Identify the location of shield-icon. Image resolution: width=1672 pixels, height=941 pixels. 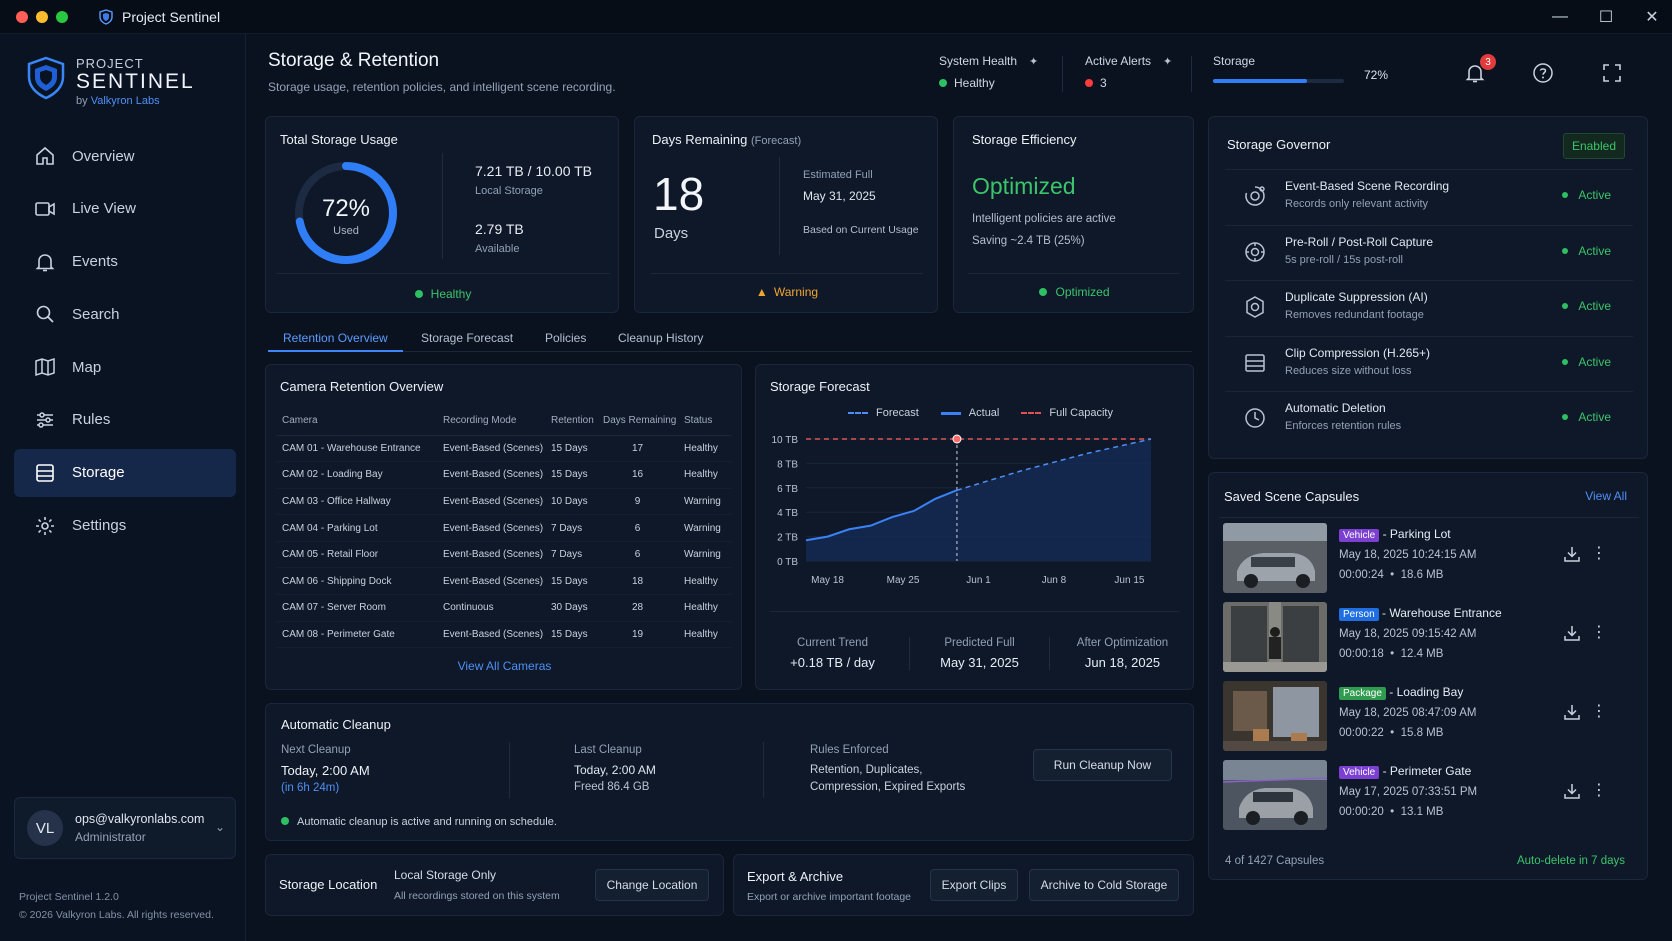
(106, 16).